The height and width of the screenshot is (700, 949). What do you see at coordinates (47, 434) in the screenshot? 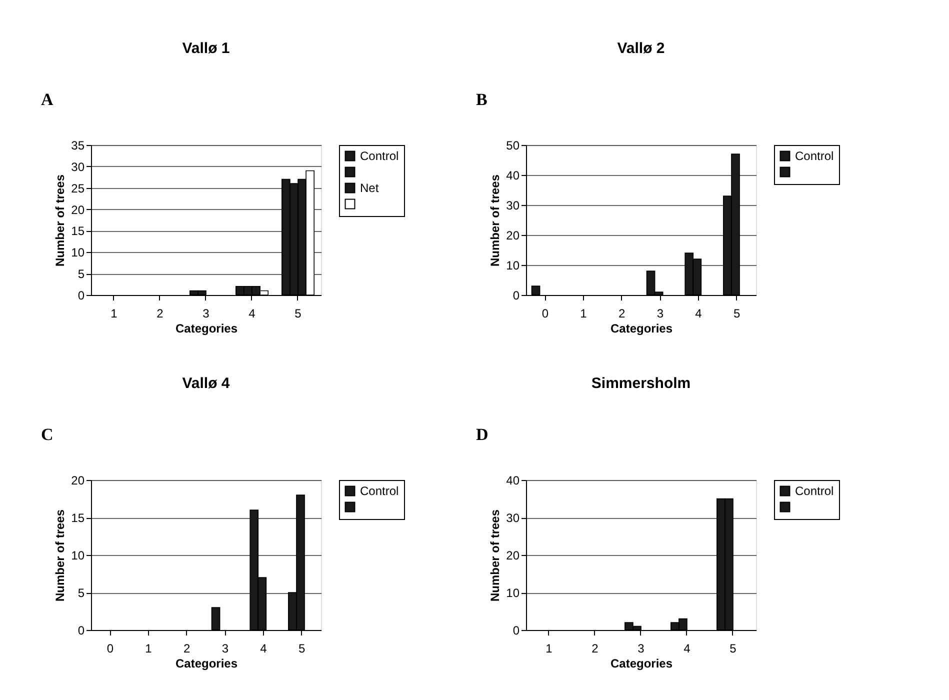
I see `text: C` at bounding box center [47, 434].